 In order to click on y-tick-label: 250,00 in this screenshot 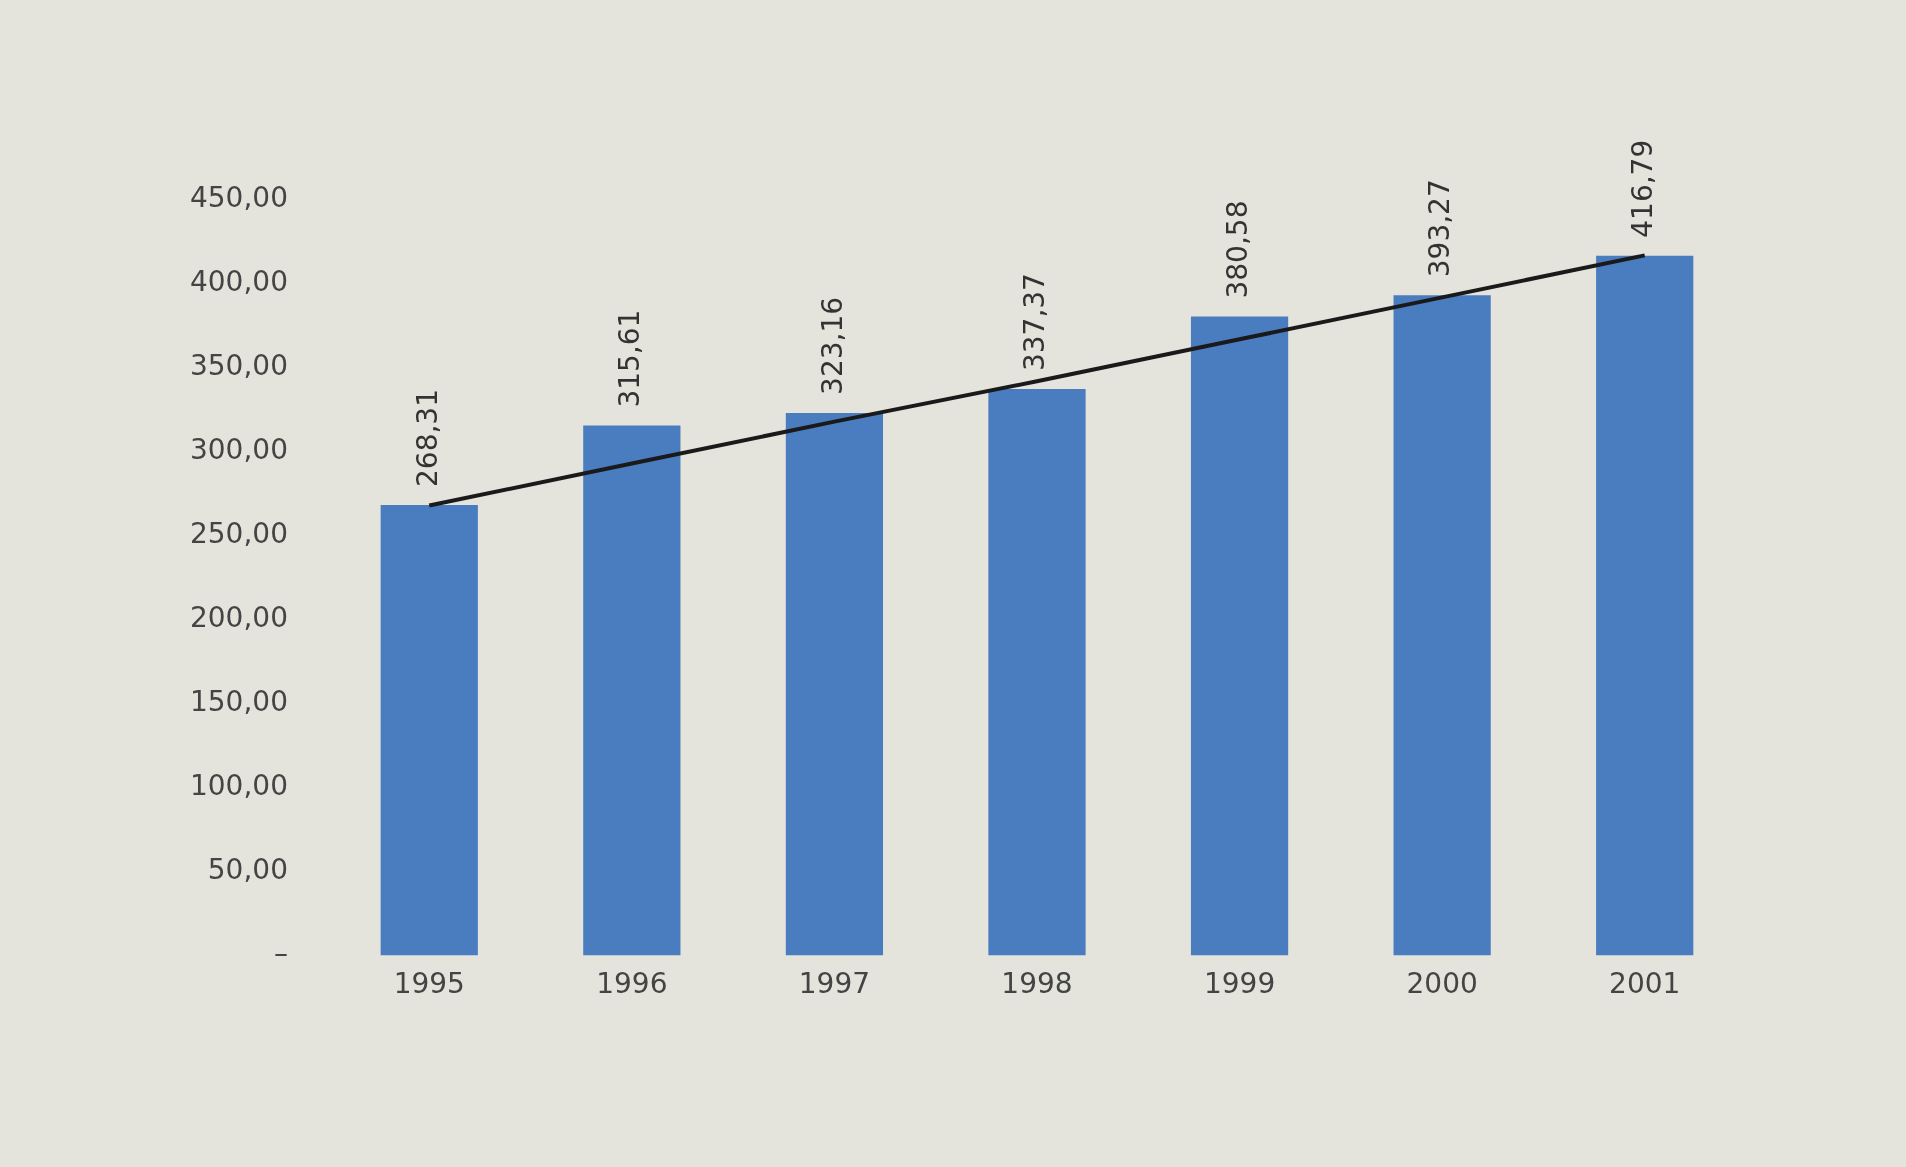, I will do `click(238, 534)`.